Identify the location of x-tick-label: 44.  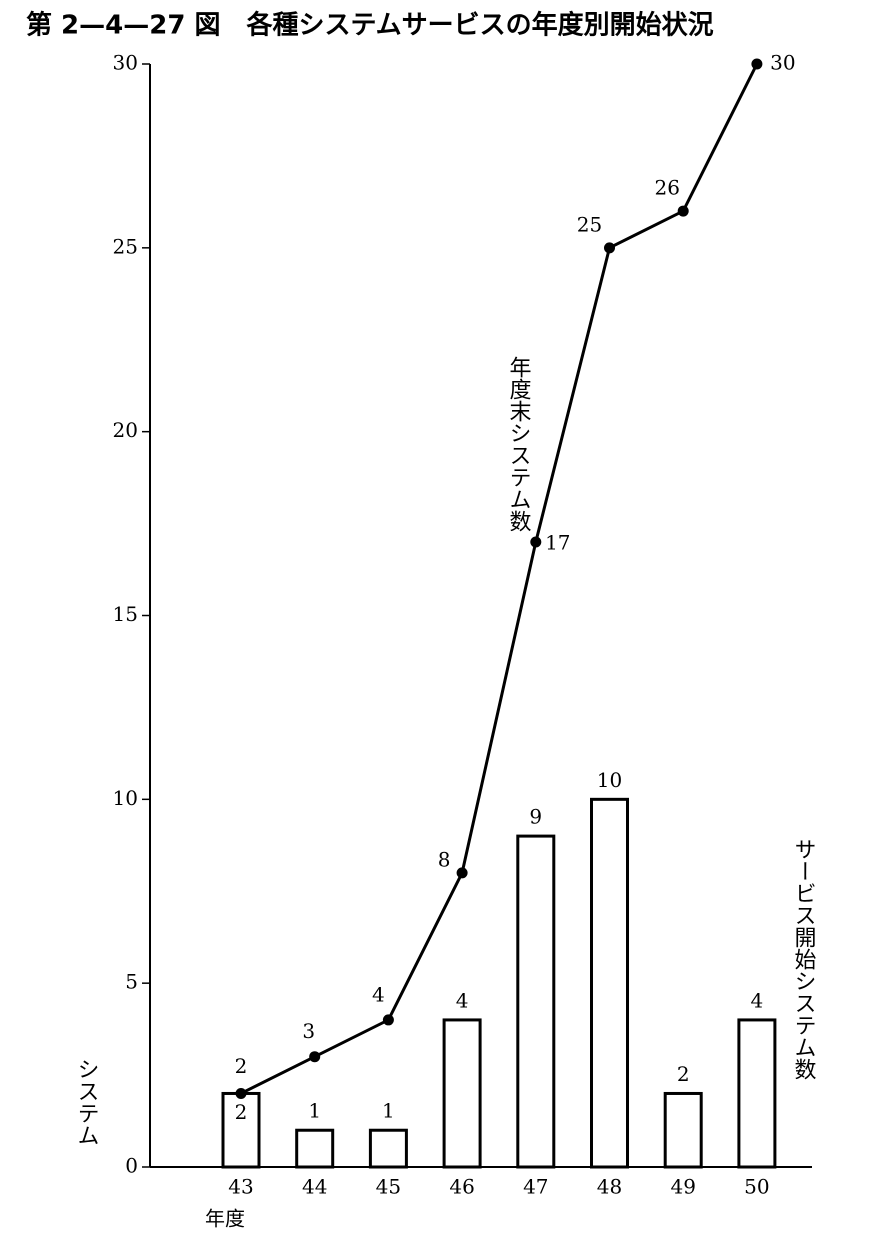
(314, 1187).